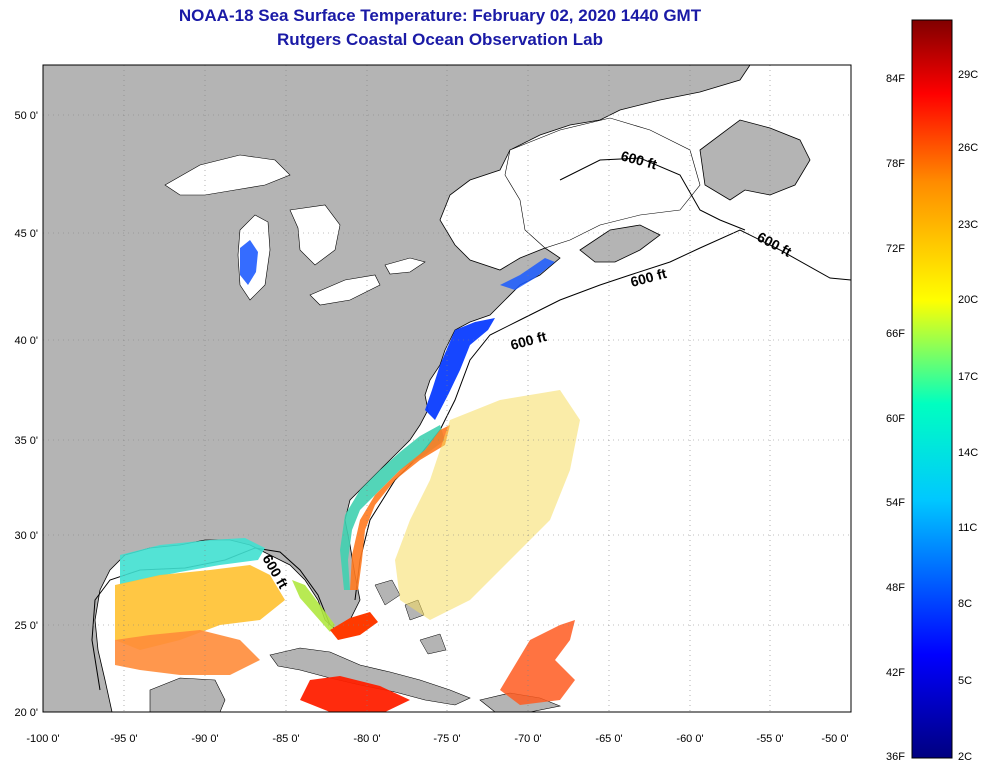  I want to click on colorbar-f-label: 84F, so click(895, 79).